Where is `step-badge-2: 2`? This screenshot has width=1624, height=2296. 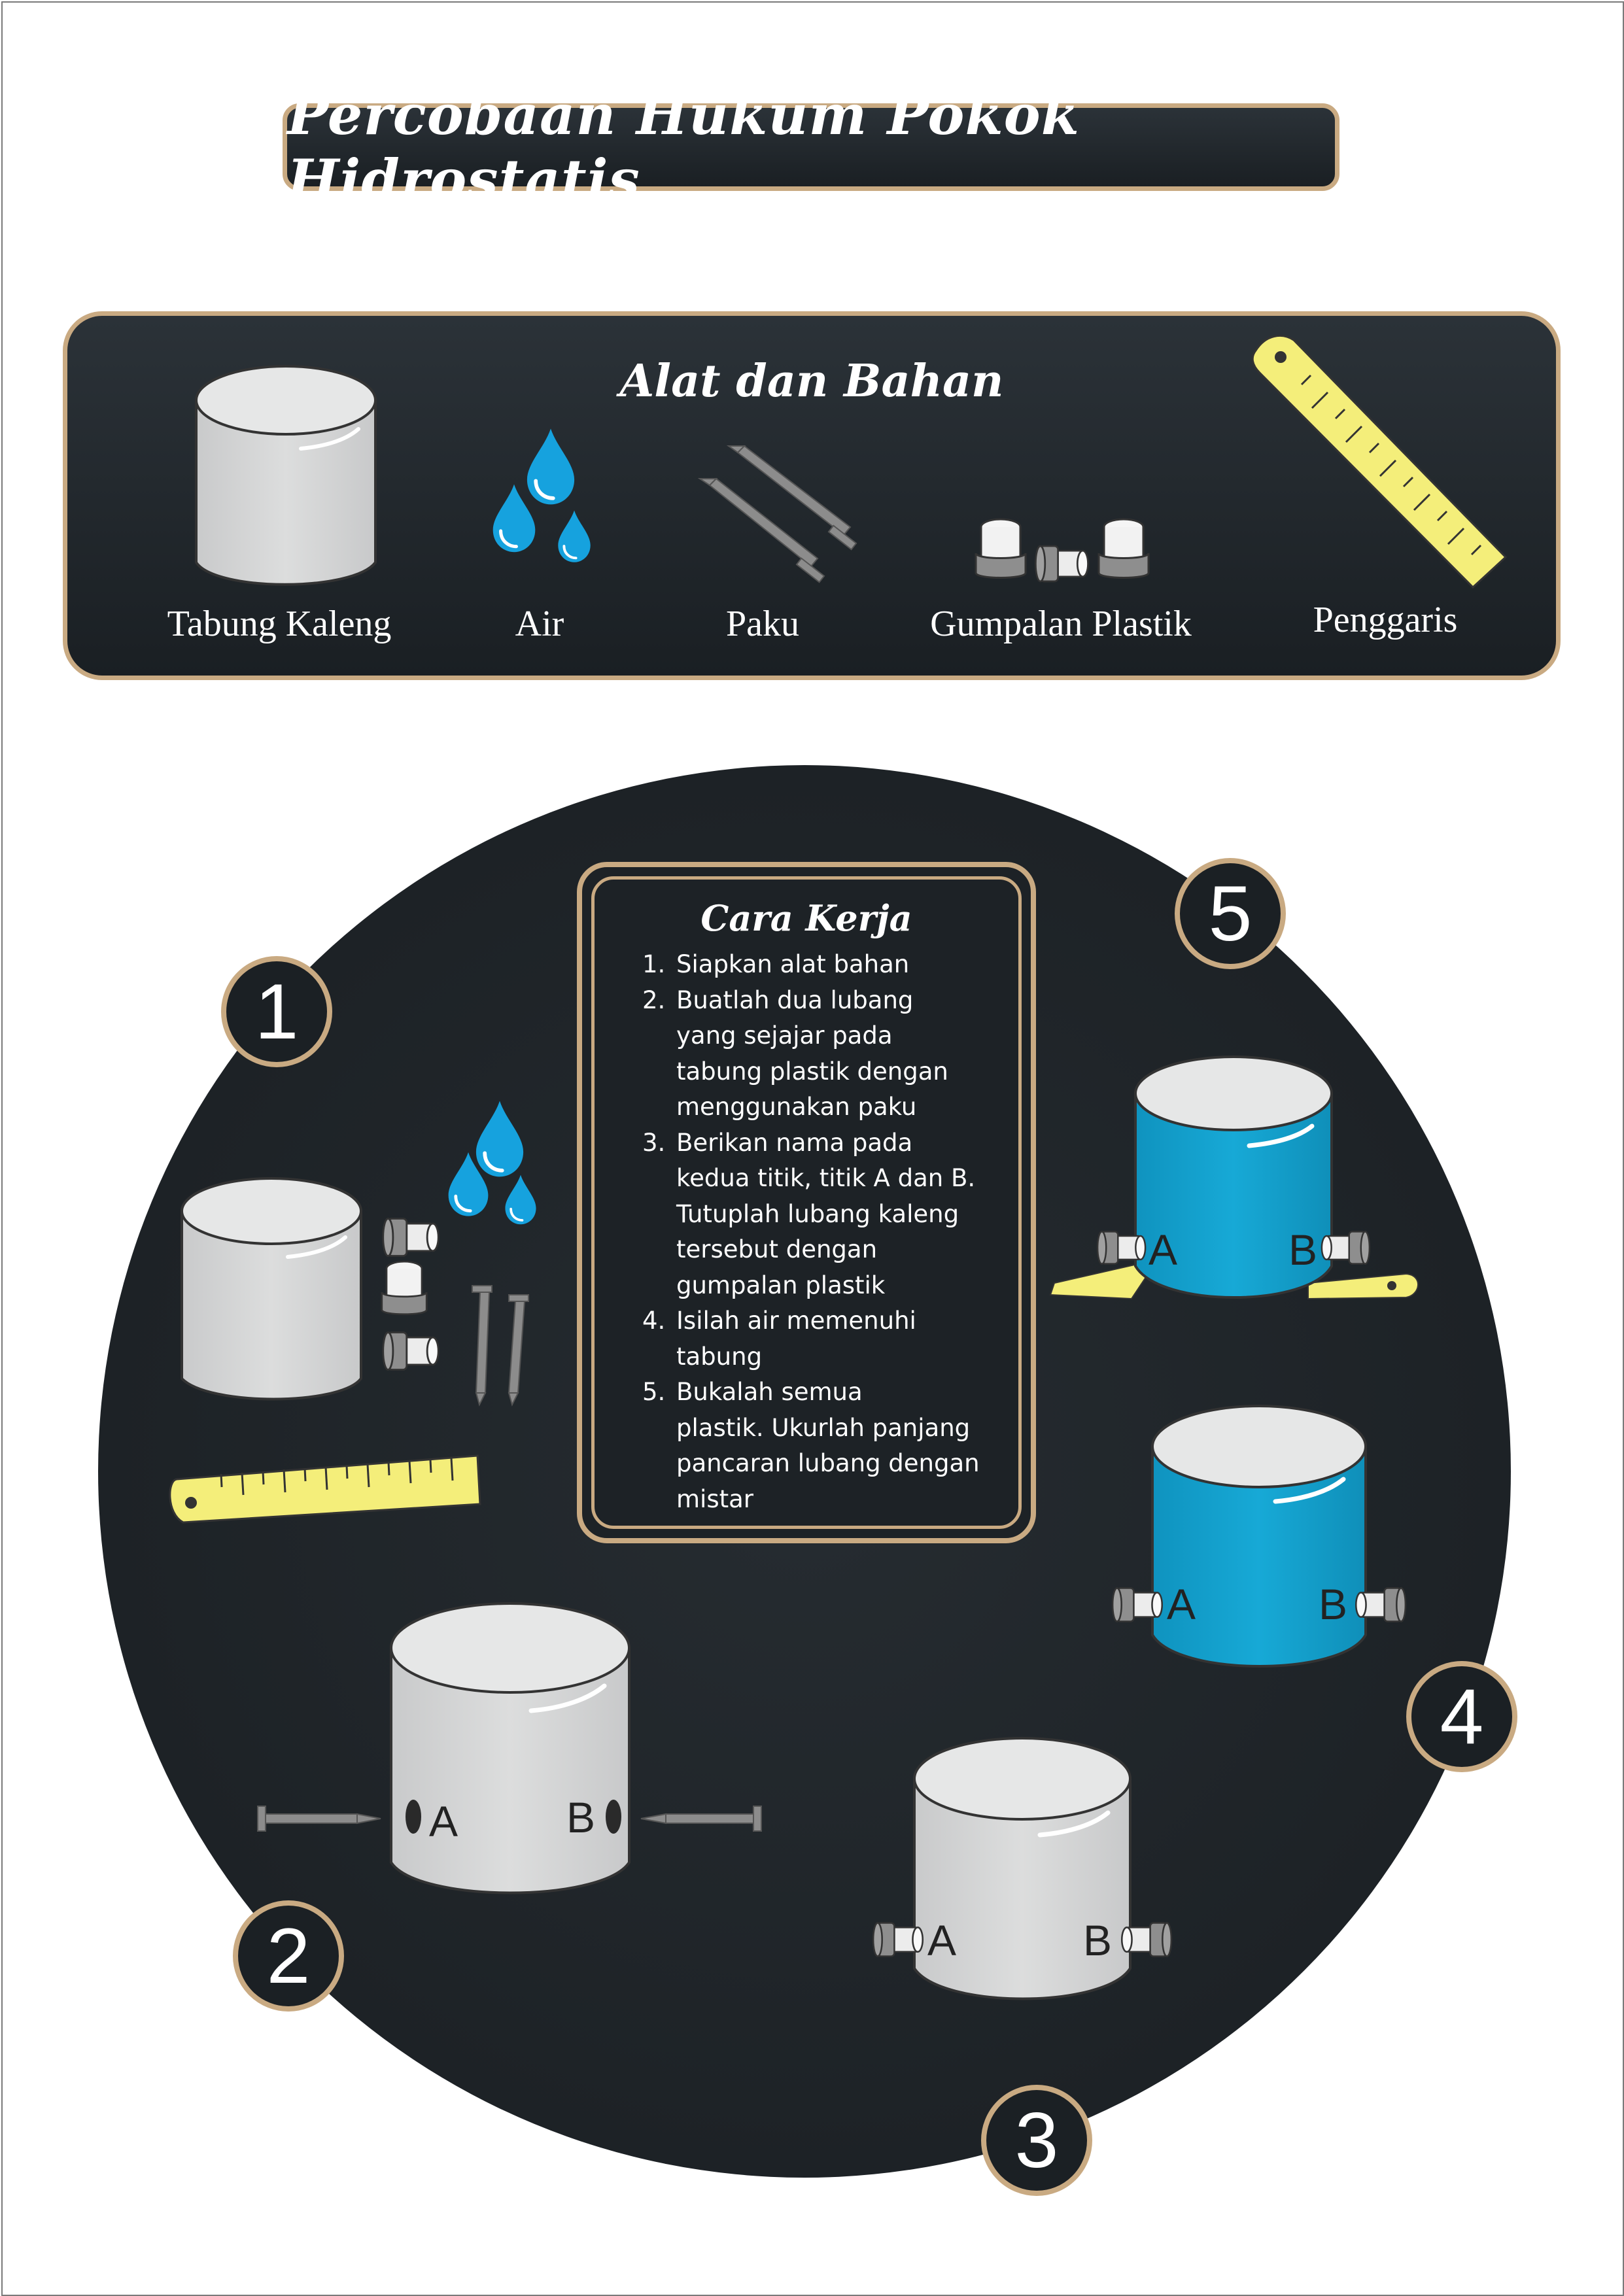 step-badge-2: 2 is located at coordinates (288, 1956).